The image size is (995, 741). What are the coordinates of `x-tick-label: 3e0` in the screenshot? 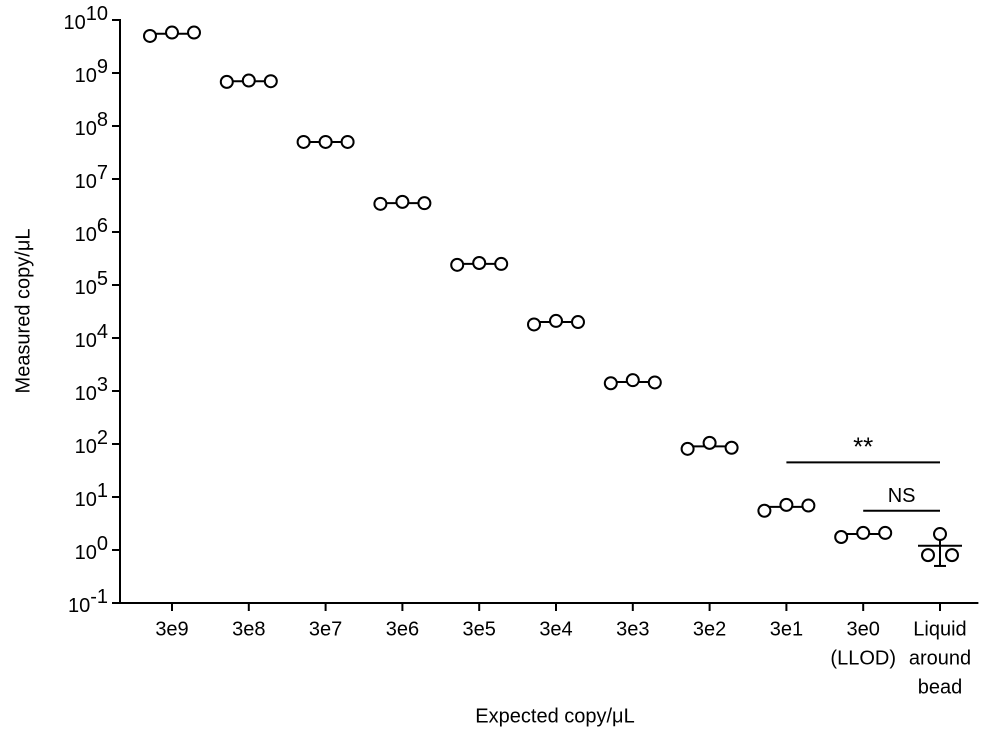 It's located at (863, 629).